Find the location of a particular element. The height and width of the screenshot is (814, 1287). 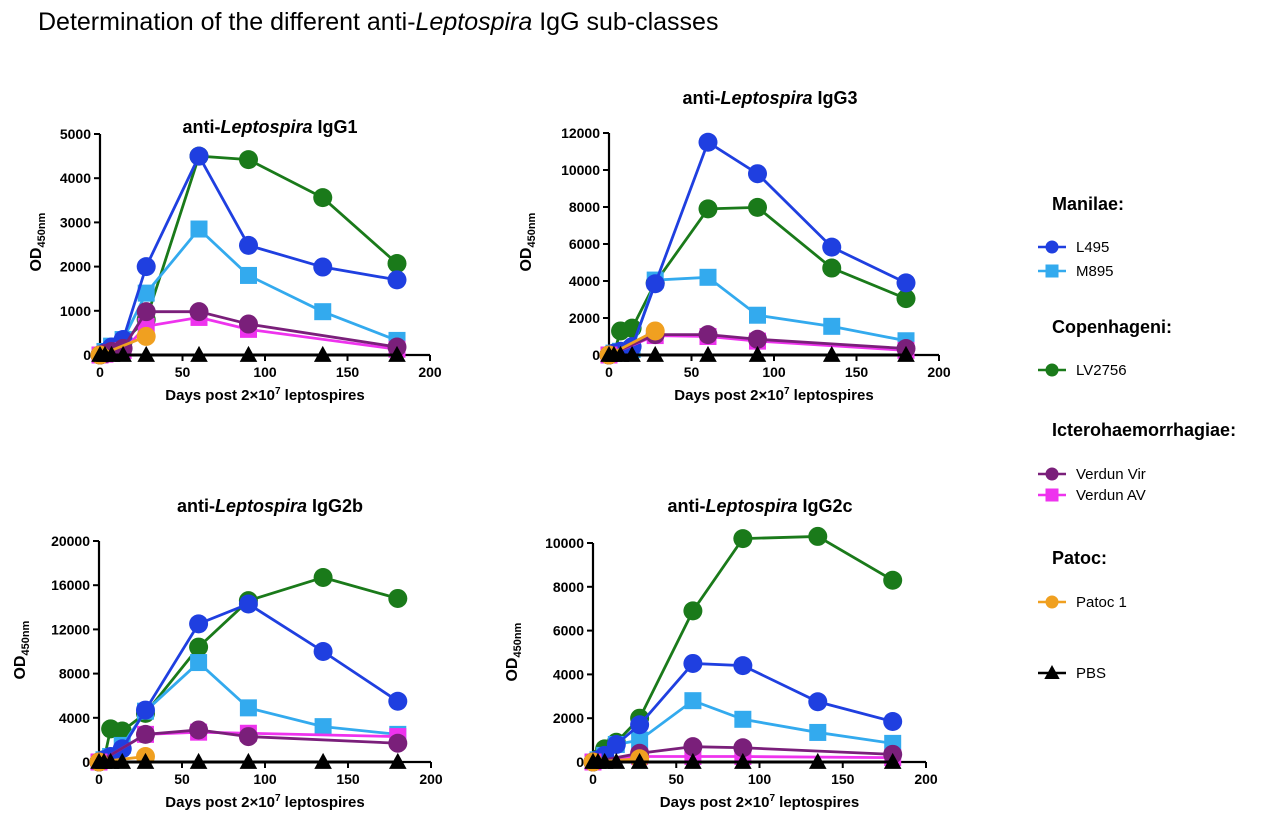

series-pbs is located at coordinates (248, 353).